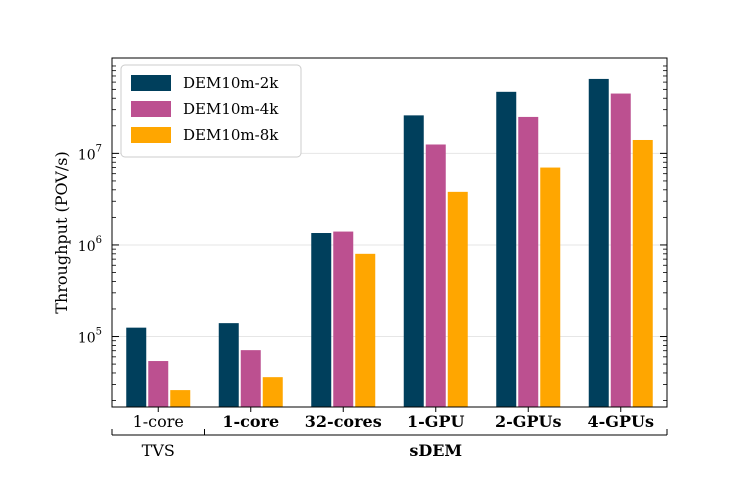 This screenshot has height=481, width=741. What do you see at coordinates (151, 109) in the screenshot?
I see `legend-swatch-dem10m-4k` at bounding box center [151, 109].